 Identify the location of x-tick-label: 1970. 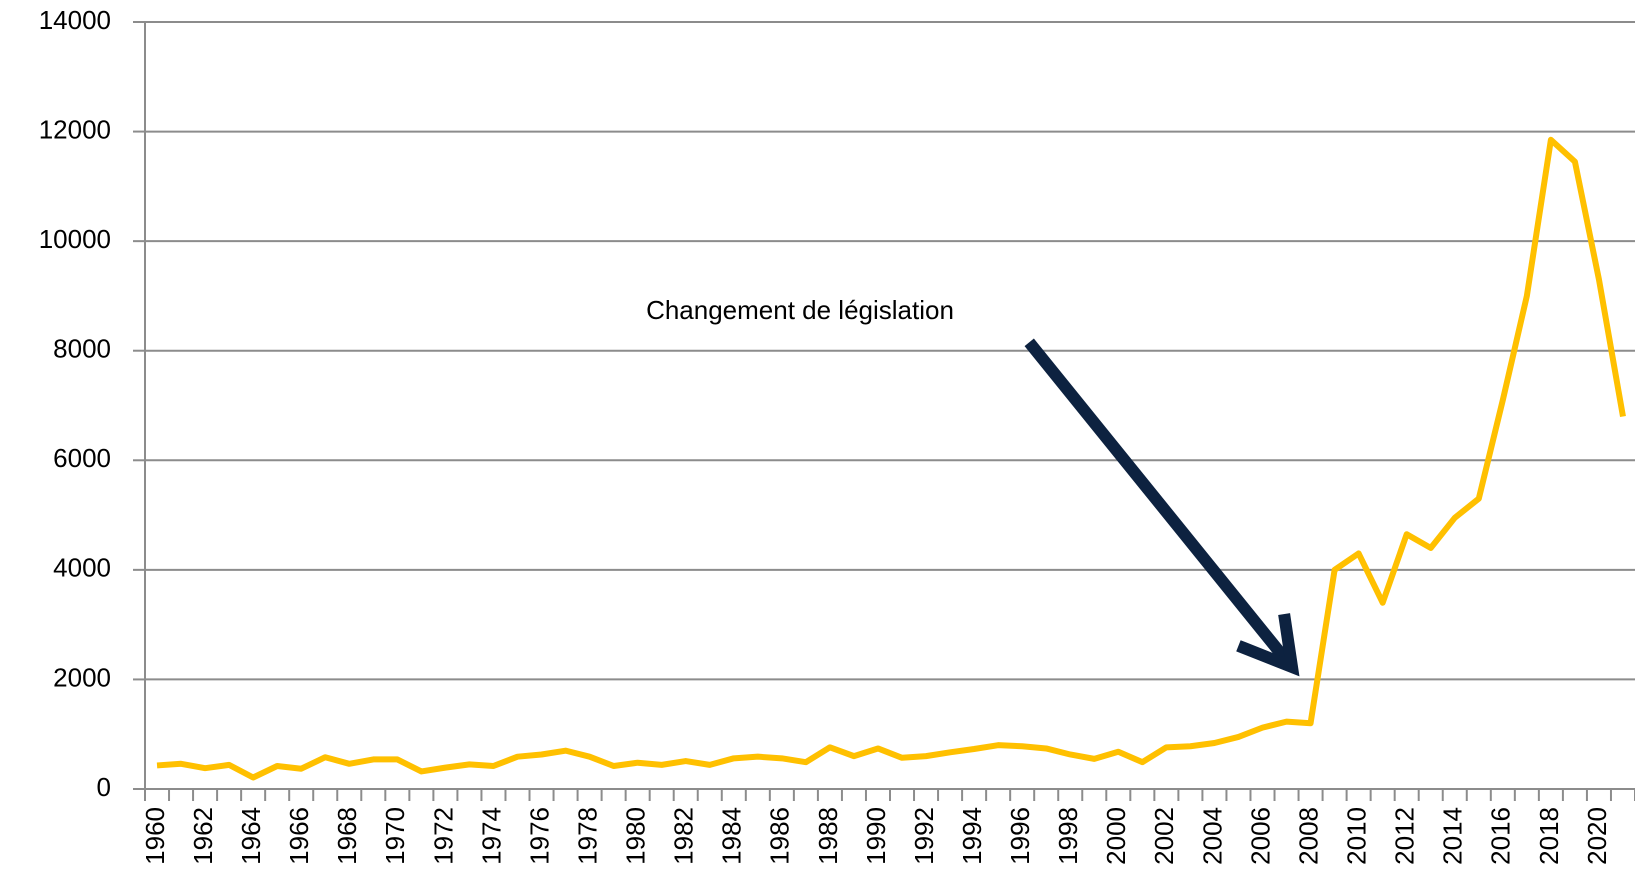
(395, 836).